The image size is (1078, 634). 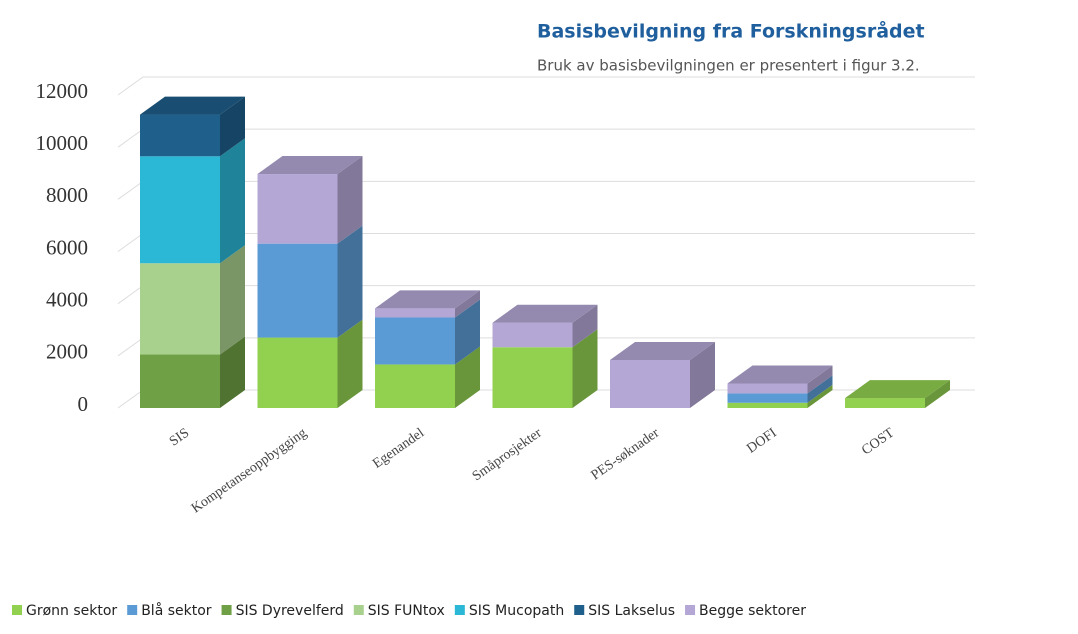 What do you see at coordinates (626, 454) in the screenshot?
I see `x-tick-label: PES-søknader` at bounding box center [626, 454].